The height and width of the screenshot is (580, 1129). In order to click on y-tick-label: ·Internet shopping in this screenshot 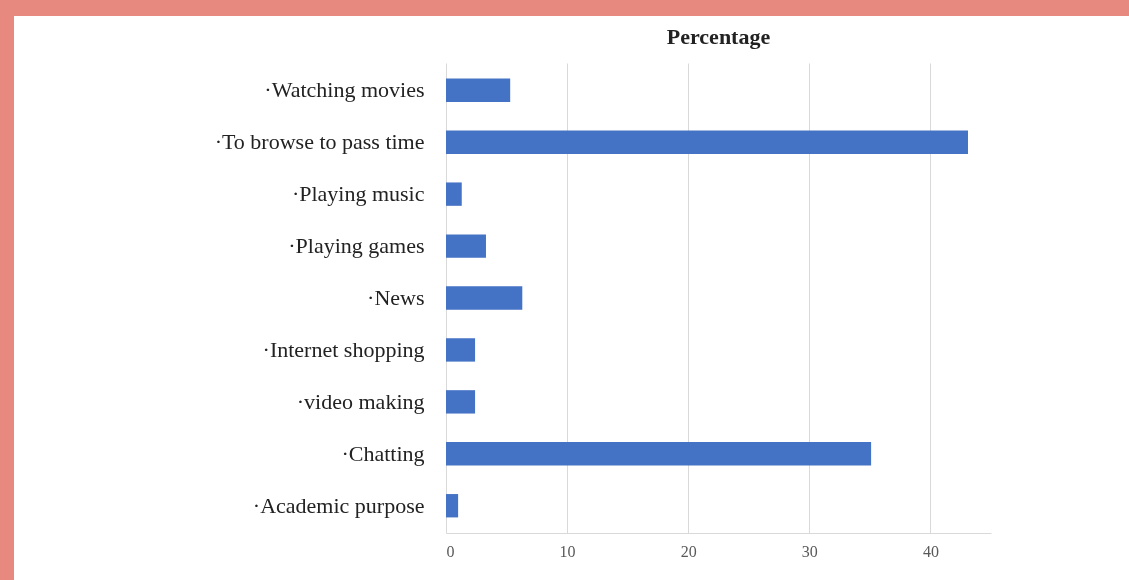, I will do `click(343, 349)`.